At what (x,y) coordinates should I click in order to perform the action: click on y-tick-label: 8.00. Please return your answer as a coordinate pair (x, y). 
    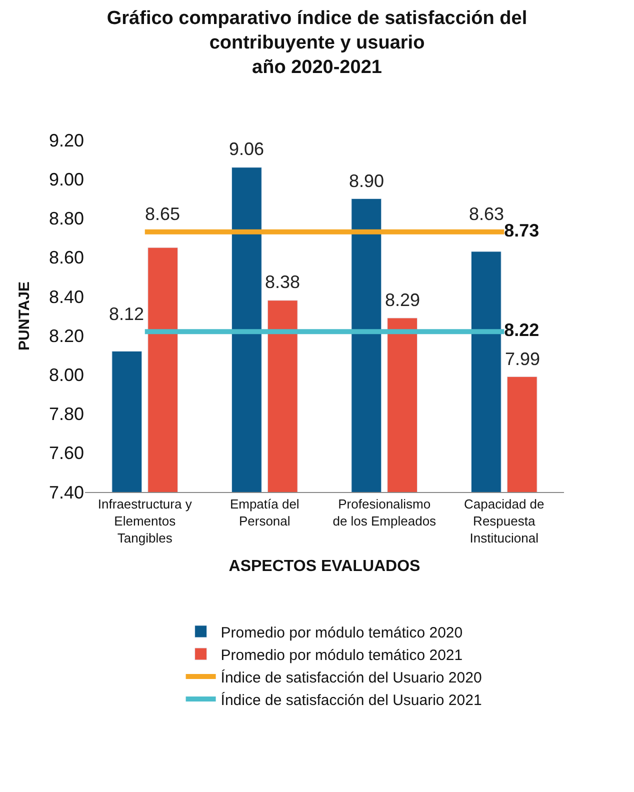
    Looking at the image, I should click on (66, 374).